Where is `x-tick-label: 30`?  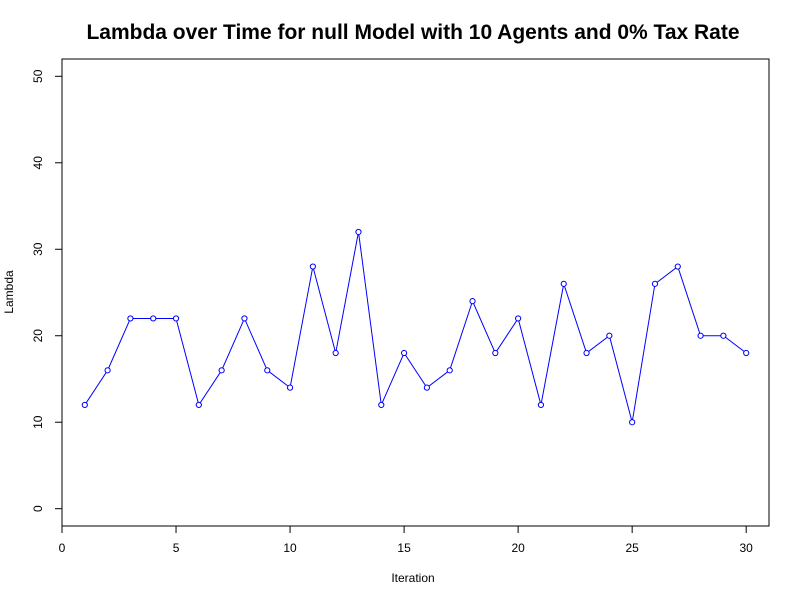
x-tick-label: 30 is located at coordinates (747, 548).